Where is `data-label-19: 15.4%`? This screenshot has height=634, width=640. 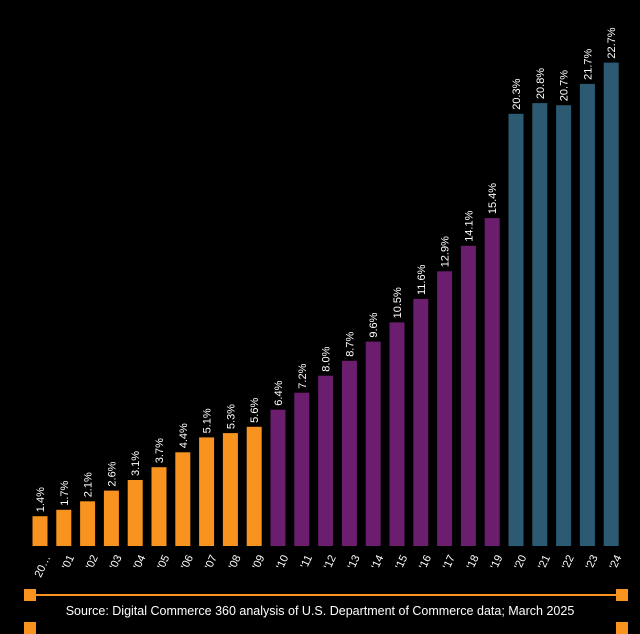
data-label-19: 15.4% is located at coordinates (493, 198).